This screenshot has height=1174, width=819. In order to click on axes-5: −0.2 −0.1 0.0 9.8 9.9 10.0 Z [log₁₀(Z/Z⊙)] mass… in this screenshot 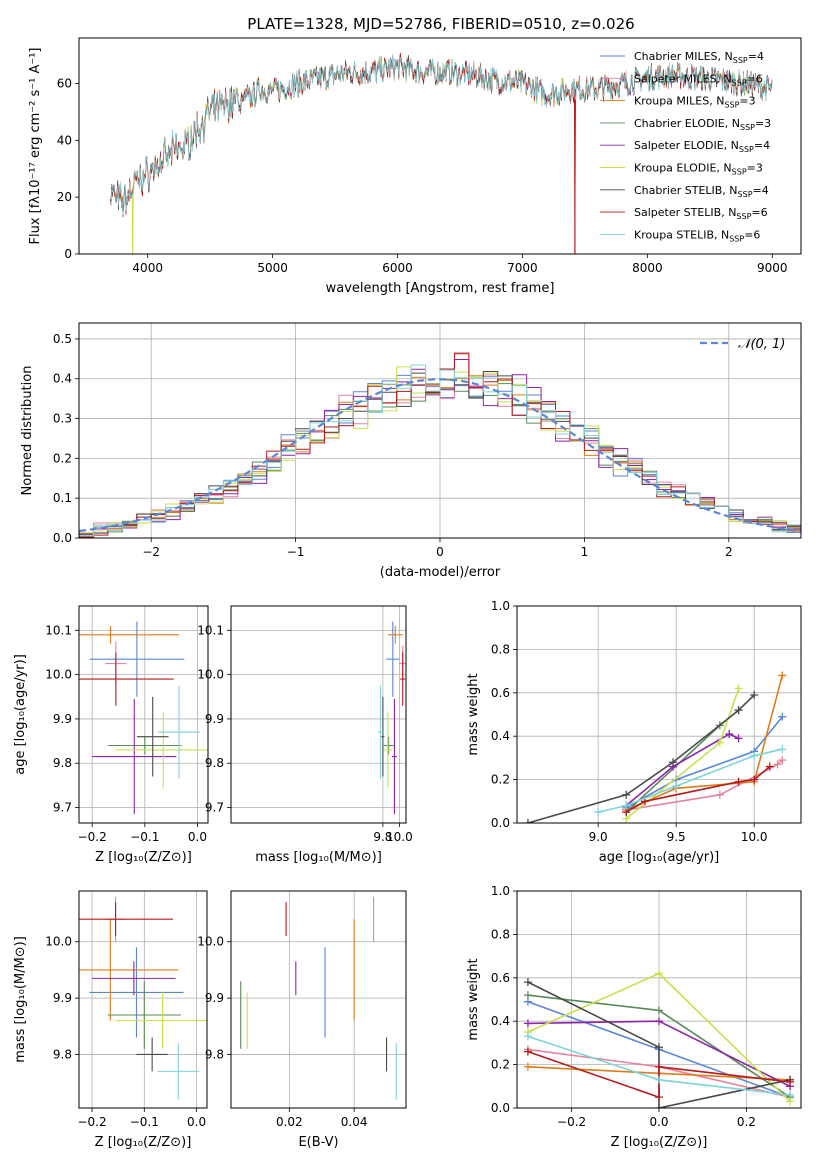, I will do `click(110, 1020)`.